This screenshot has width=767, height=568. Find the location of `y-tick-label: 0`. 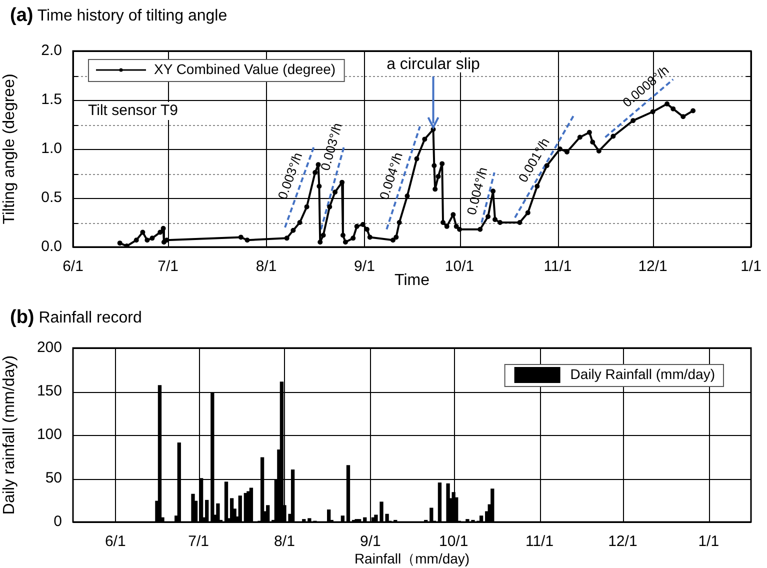

y-tick-label: 0 is located at coordinates (58, 521).